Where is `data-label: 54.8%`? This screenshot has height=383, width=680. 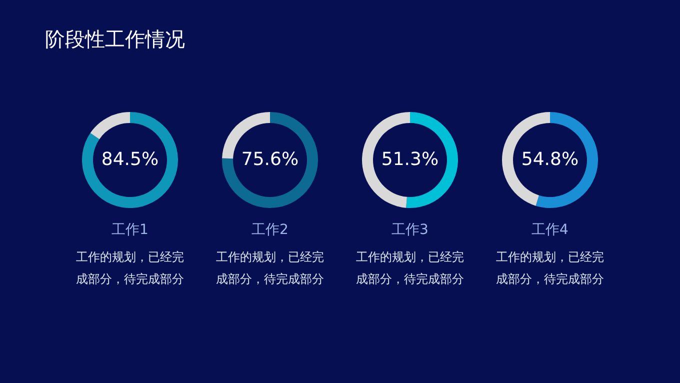 data-label: 54.8% is located at coordinates (550, 159).